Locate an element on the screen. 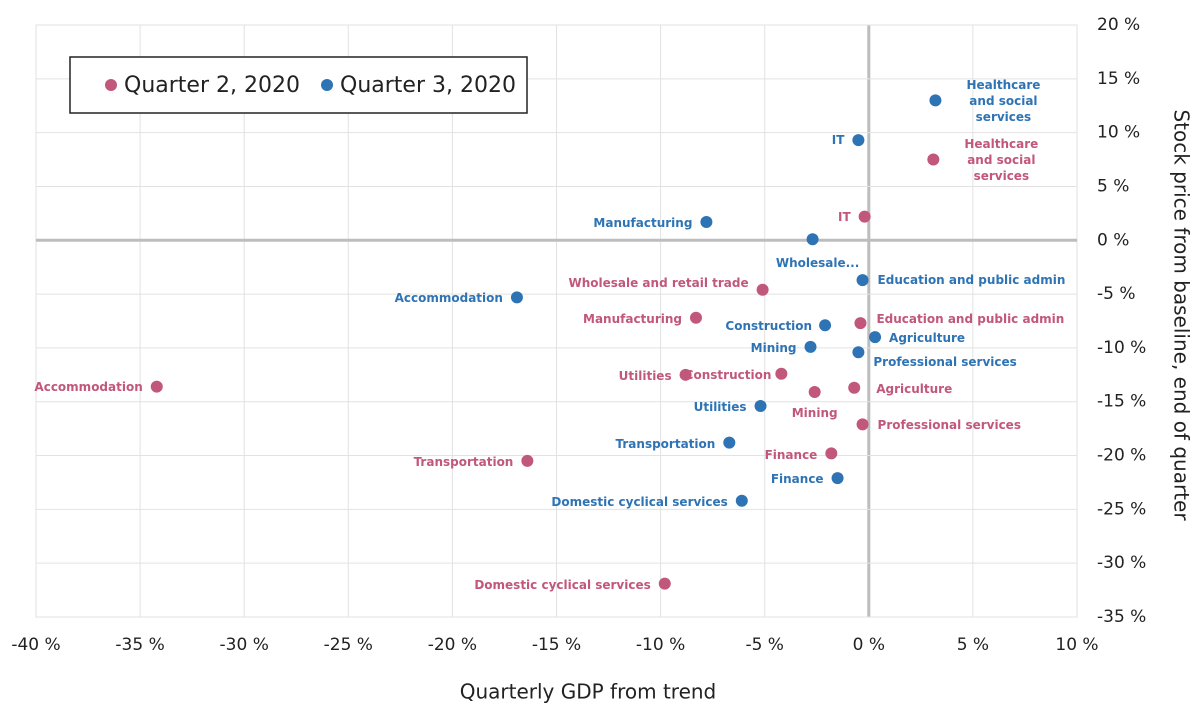 The image size is (1193, 707). x-tick-label: -20 % is located at coordinates (452, 645).